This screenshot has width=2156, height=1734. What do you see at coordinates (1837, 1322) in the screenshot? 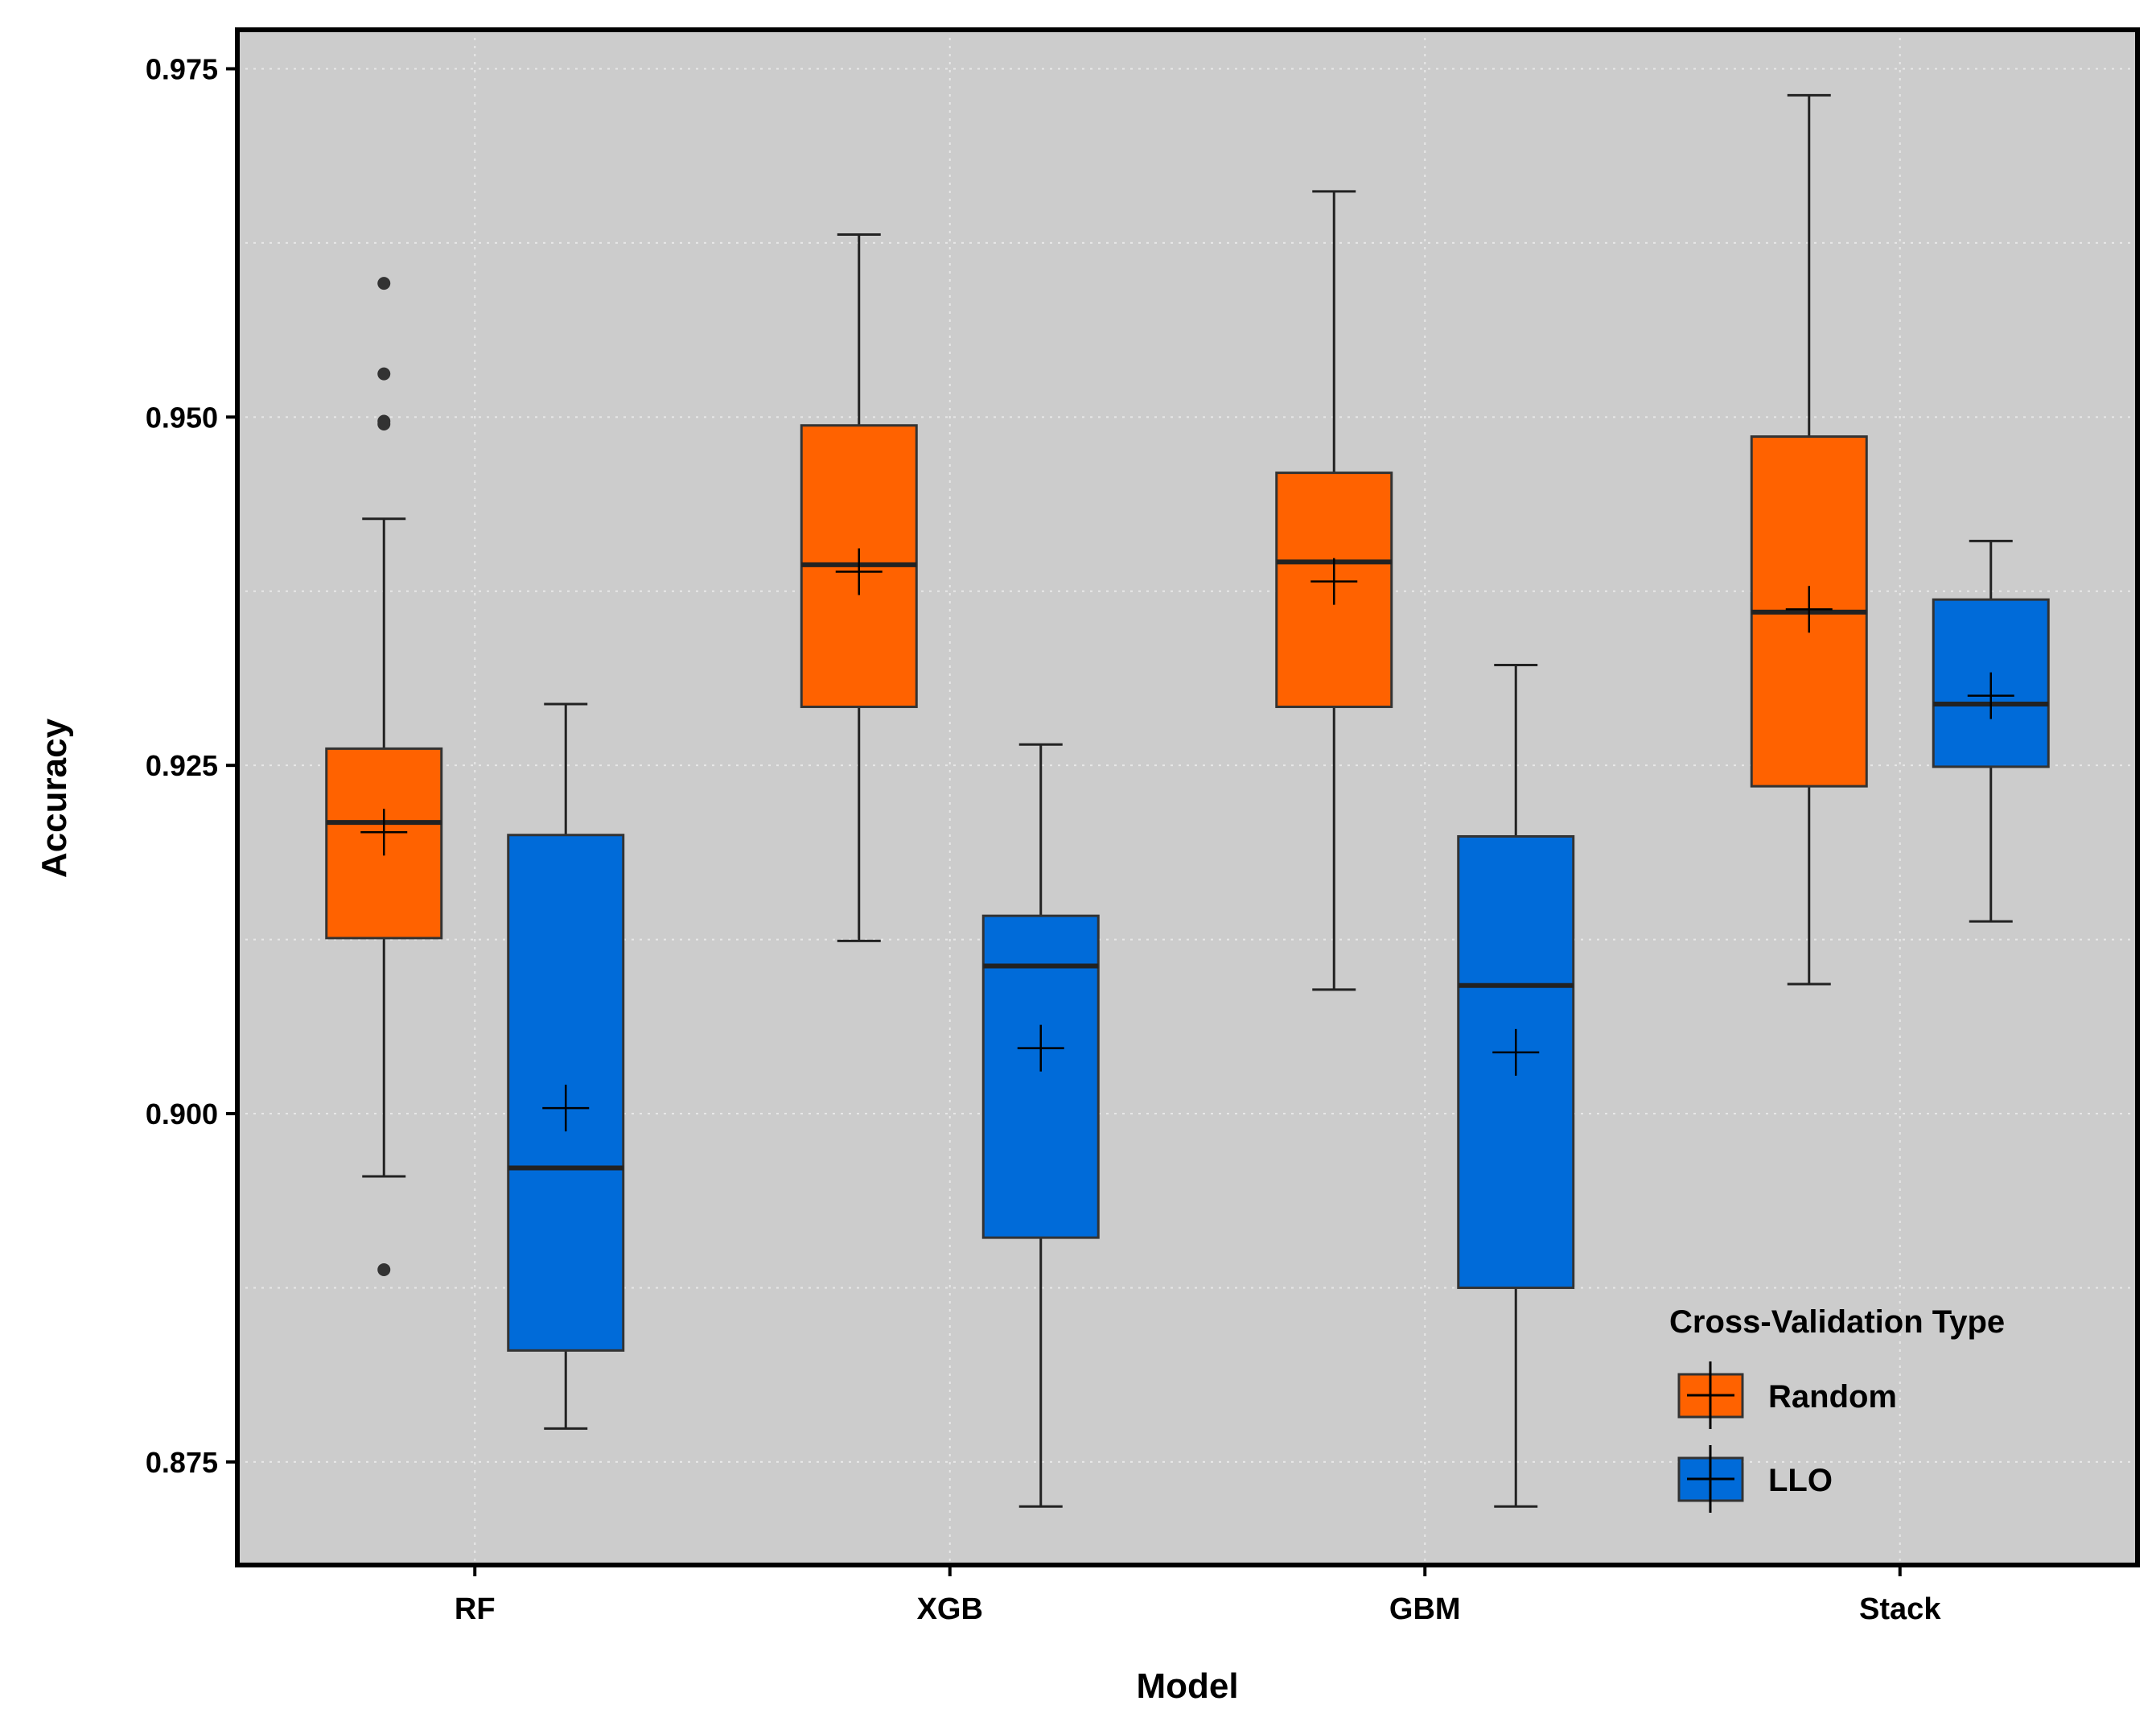
I see `legend-title: Cross-Validation Type` at bounding box center [1837, 1322].